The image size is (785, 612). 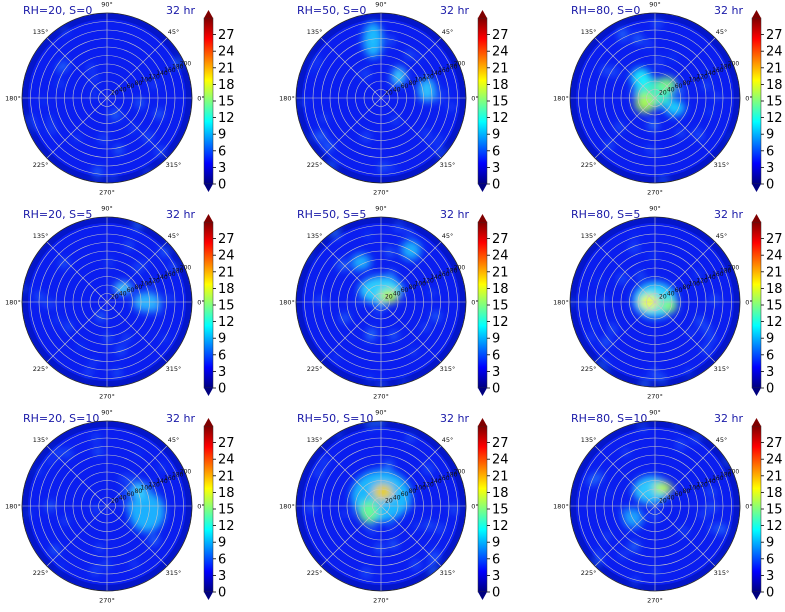 What do you see at coordinates (695, 80) in the screenshot?
I see `radial-tick-label: 100` at bounding box center [695, 80].